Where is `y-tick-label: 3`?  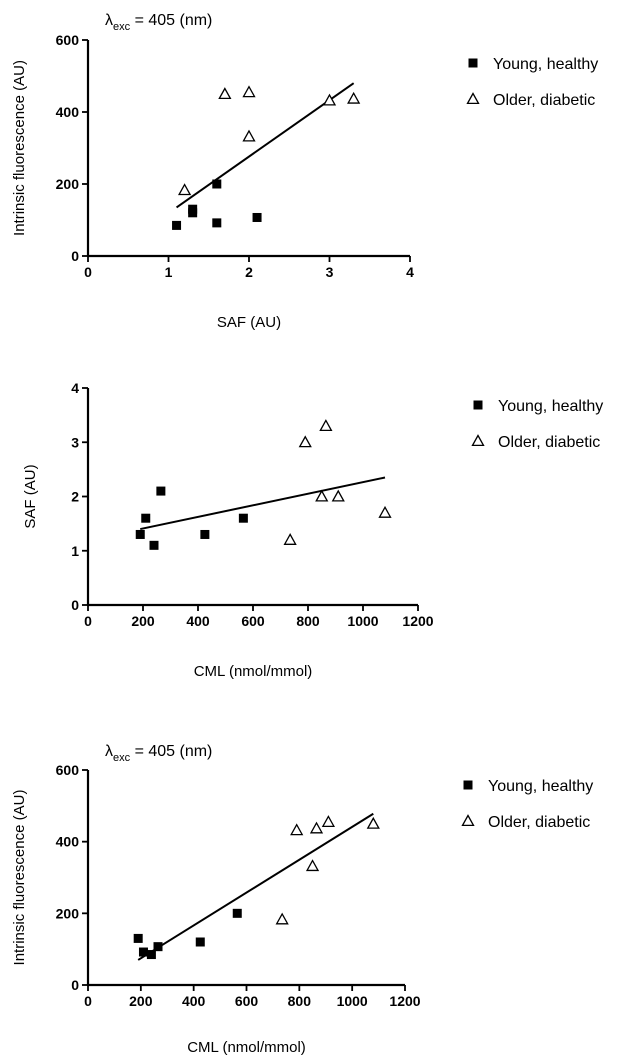
y-tick-label: 3 is located at coordinates (75, 442).